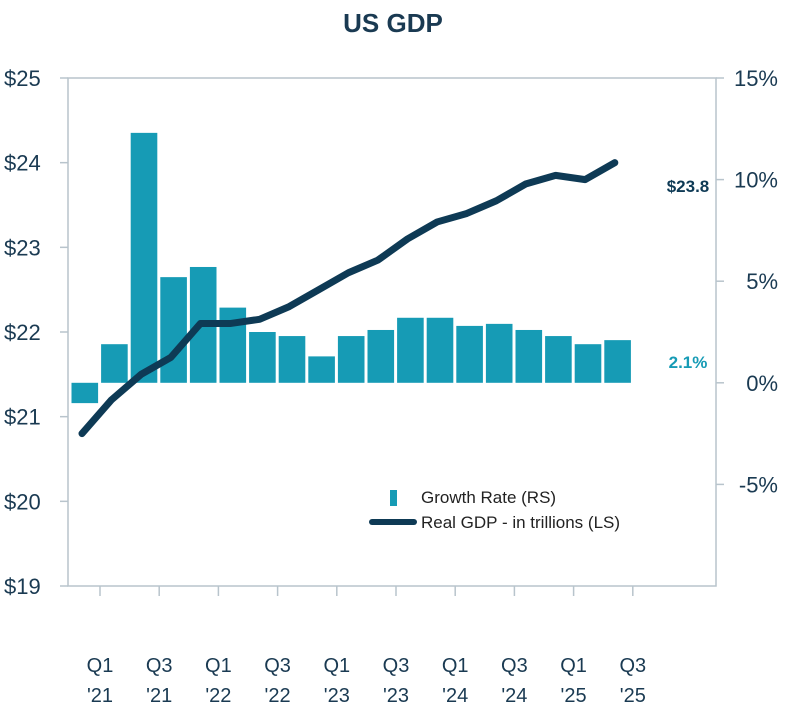 Image resolution: width=786 pixels, height=727 pixels. What do you see at coordinates (758, 484) in the screenshot?
I see `right-tick-label: -5%` at bounding box center [758, 484].